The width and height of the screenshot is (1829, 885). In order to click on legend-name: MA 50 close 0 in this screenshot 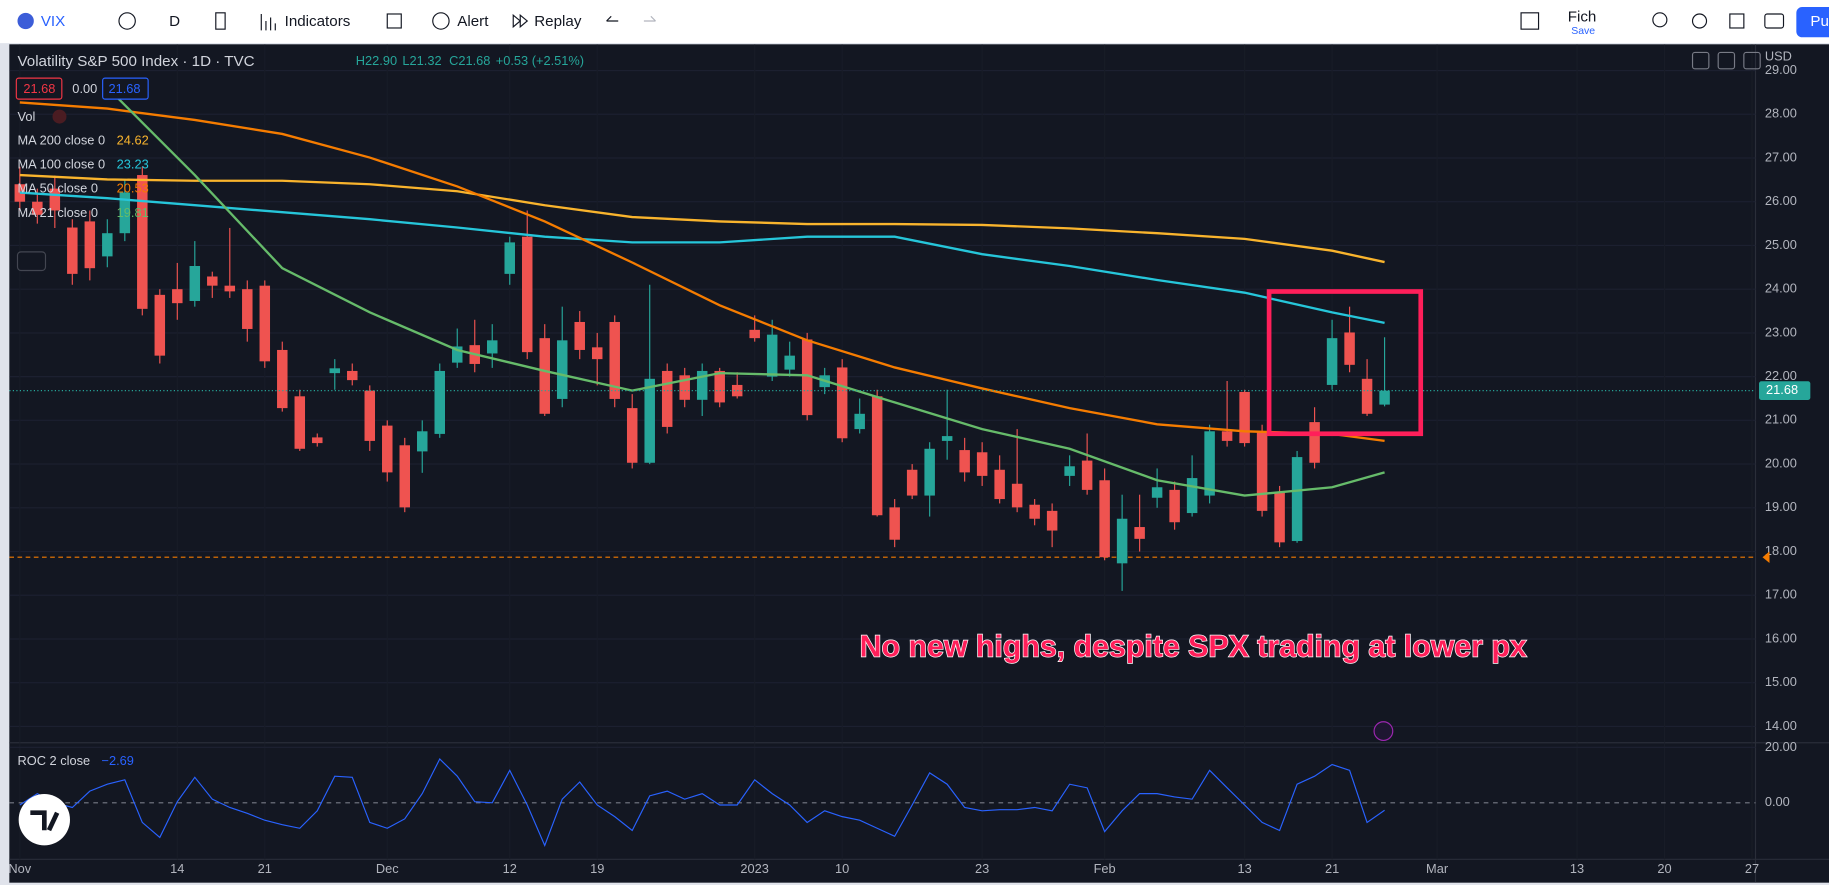, I will do `click(57, 188)`.